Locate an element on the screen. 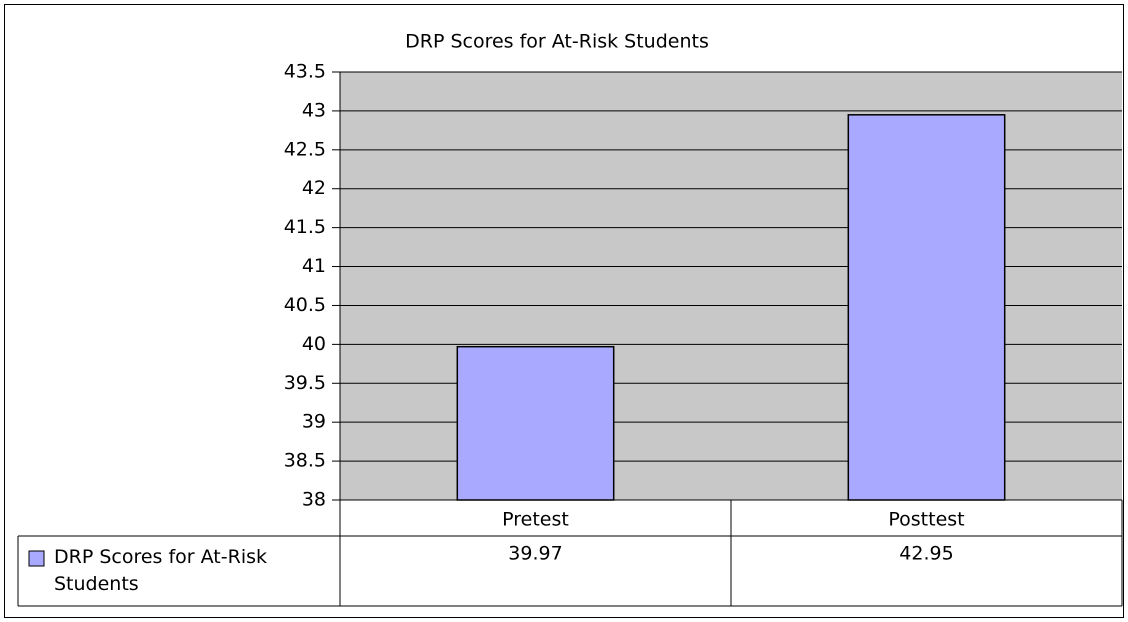  data-table-value: 42.95 is located at coordinates (926, 554).